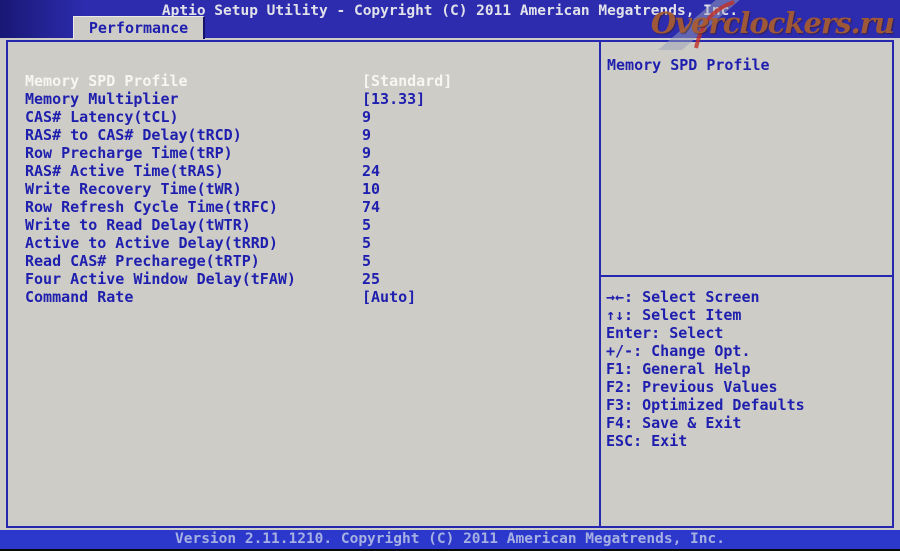  Describe the element at coordinates (692, 387) in the screenshot. I see `key-hint-previous-values: F2: Previous Values` at that location.